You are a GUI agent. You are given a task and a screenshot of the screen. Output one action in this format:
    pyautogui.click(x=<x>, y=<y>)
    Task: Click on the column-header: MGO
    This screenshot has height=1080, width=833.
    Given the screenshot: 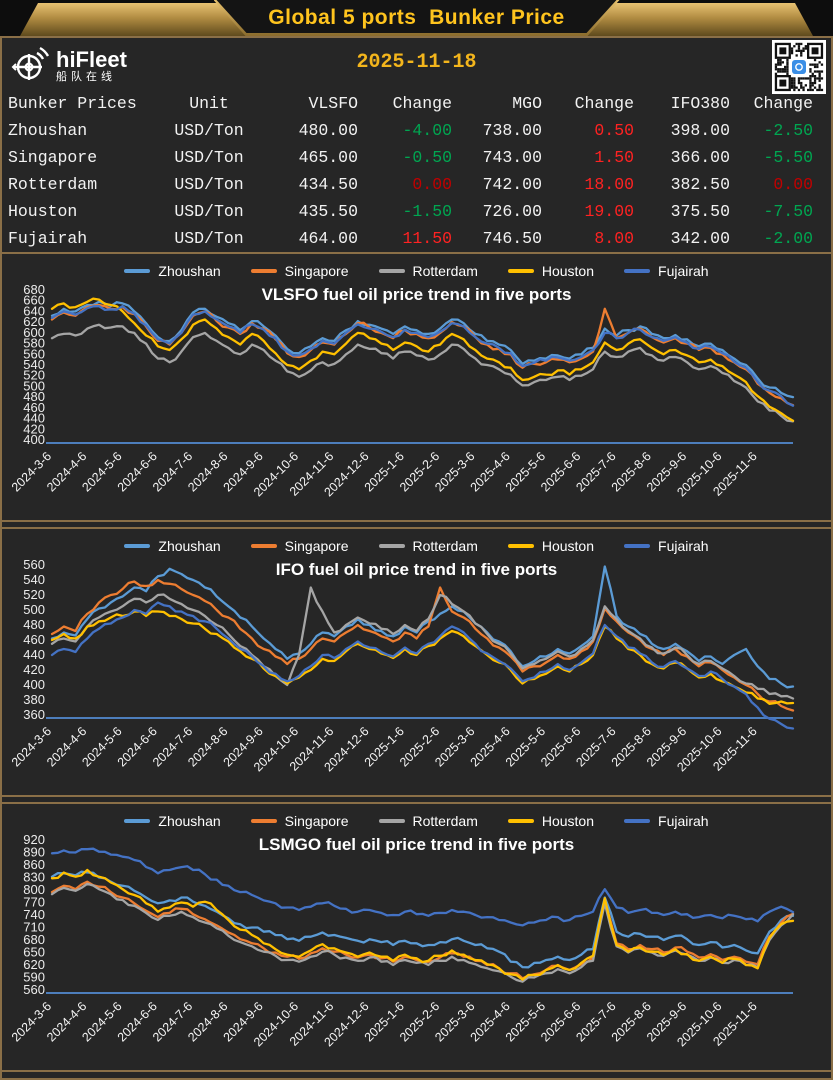 What is the action you would take?
    pyautogui.click(x=527, y=103)
    